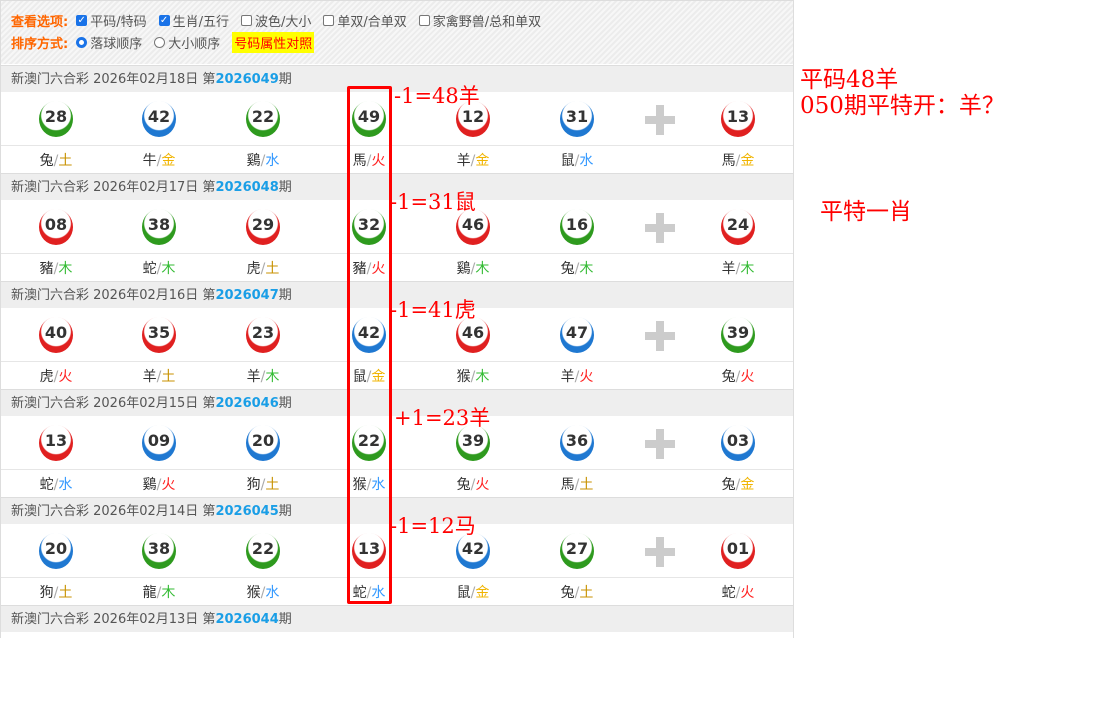  What do you see at coordinates (247, 403) in the screenshot?
I see `issue-number: 2026046` at bounding box center [247, 403].